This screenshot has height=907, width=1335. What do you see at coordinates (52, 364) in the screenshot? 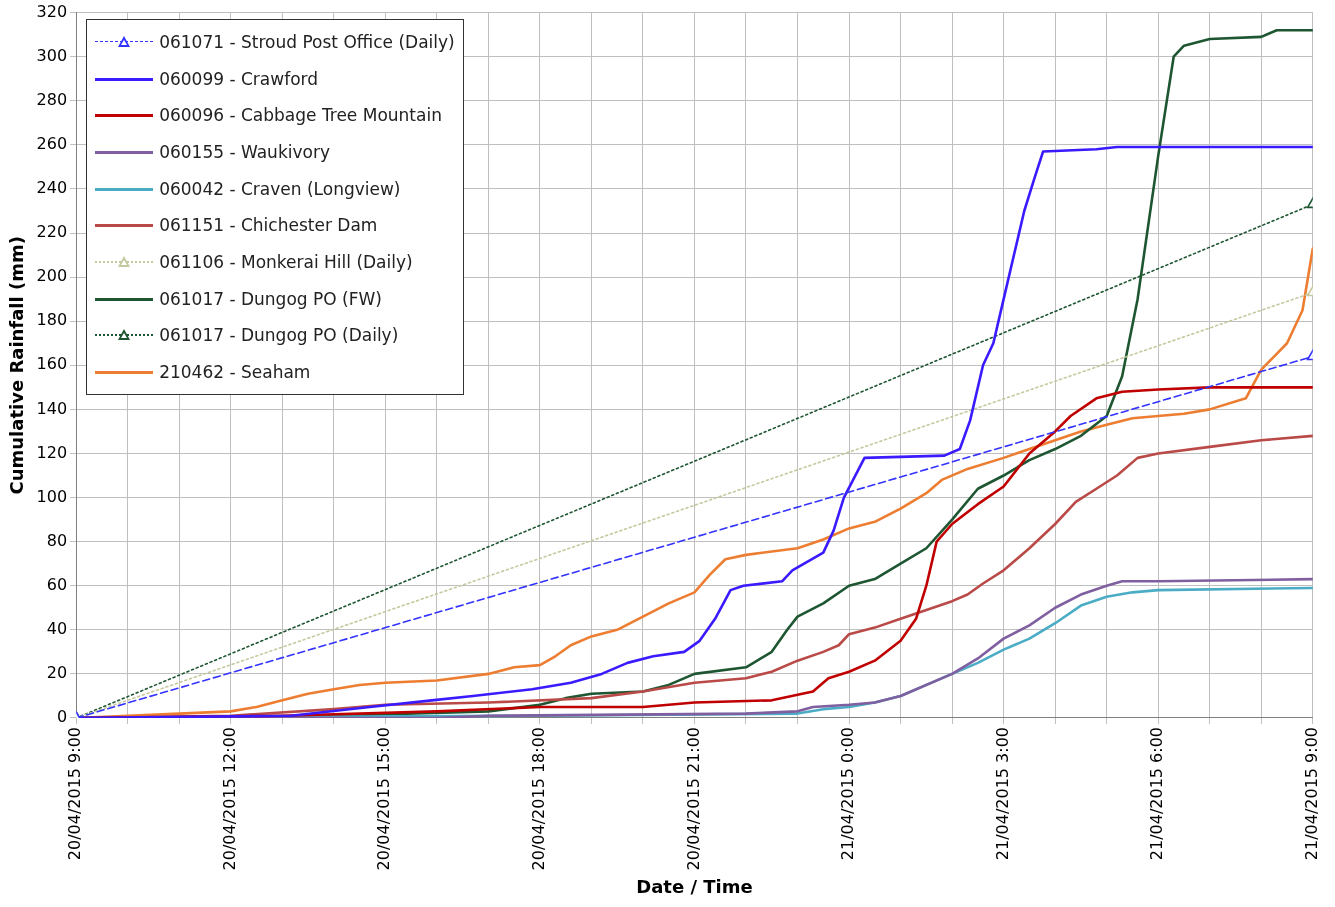
I see `y-tick-label: 160` at bounding box center [52, 364].